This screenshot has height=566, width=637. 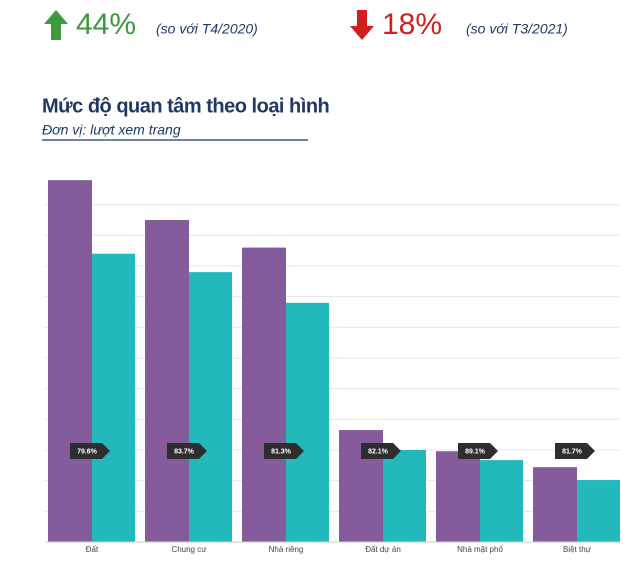 What do you see at coordinates (572, 451) in the screenshot?
I see `ratio-label: 81.7%` at bounding box center [572, 451].